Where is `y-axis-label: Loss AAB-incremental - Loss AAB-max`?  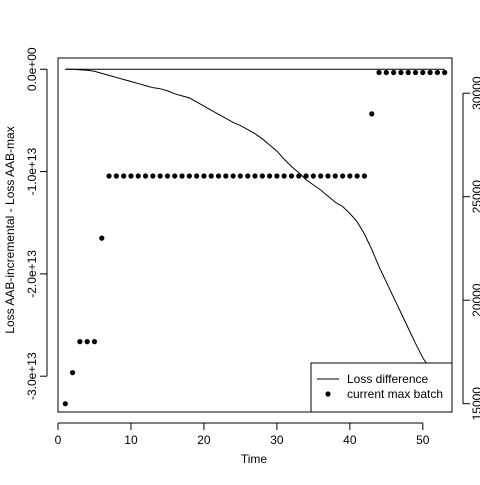
y-axis-label: Loss AAB-incremental - Loss AAB-max is located at coordinates (10, 229).